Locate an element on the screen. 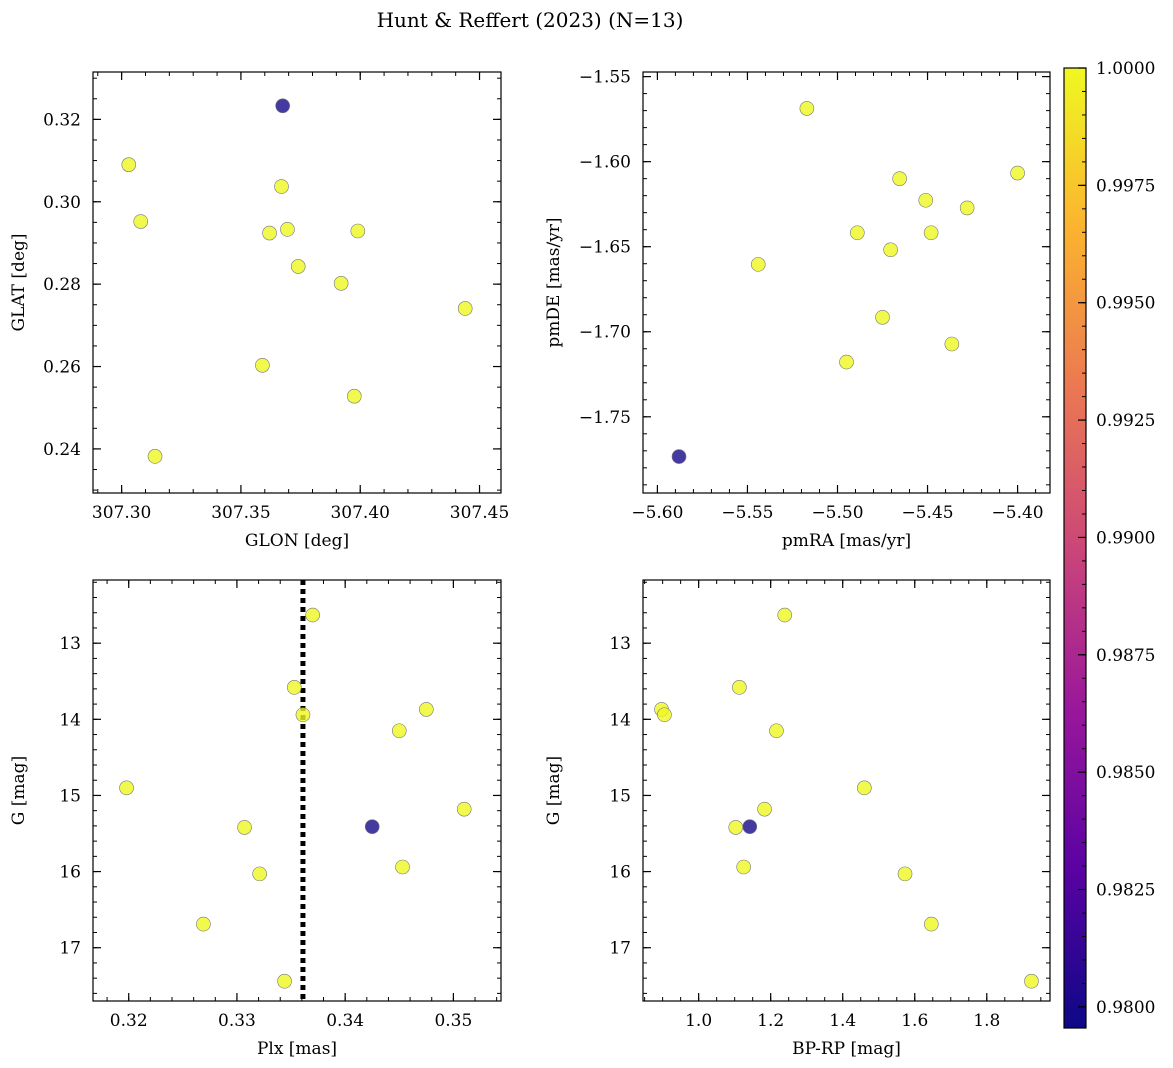 The height and width of the screenshot is (1068, 1173). y-tick-label: 13 is located at coordinates (70, 644).